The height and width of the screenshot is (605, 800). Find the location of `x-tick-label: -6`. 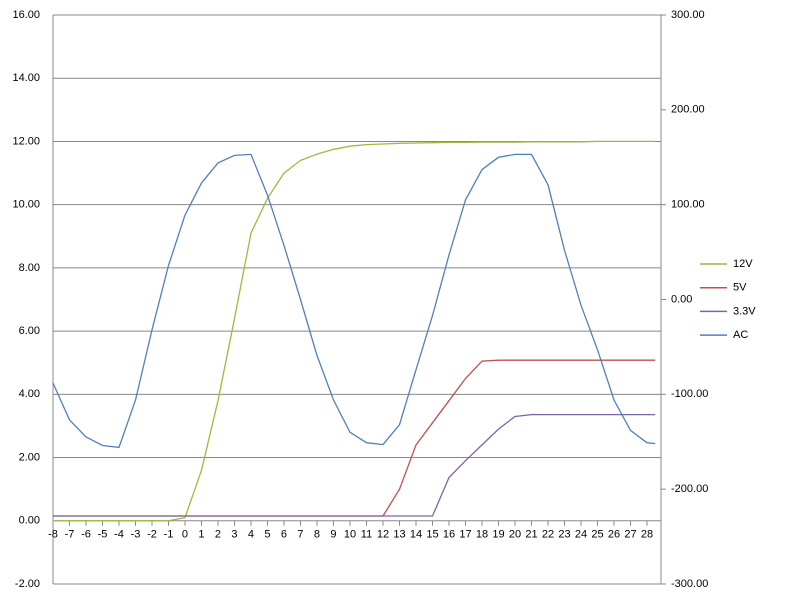

x-tick-label: -6 is located at coordinates (86, 535).